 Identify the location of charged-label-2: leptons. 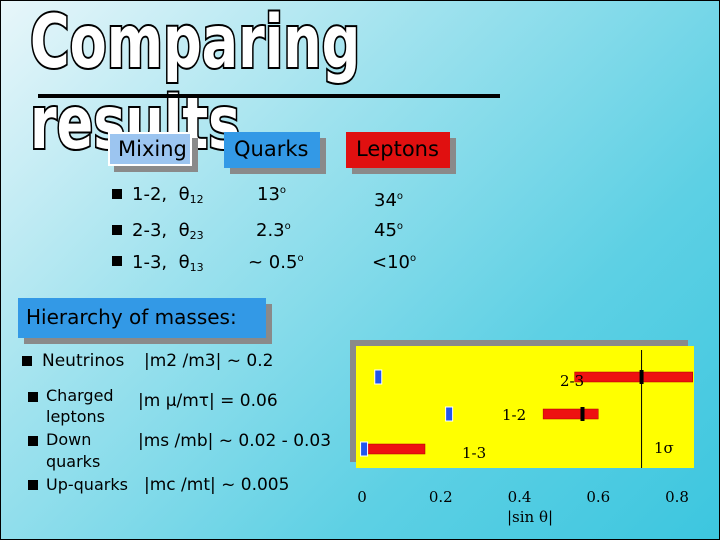
(75, 416).